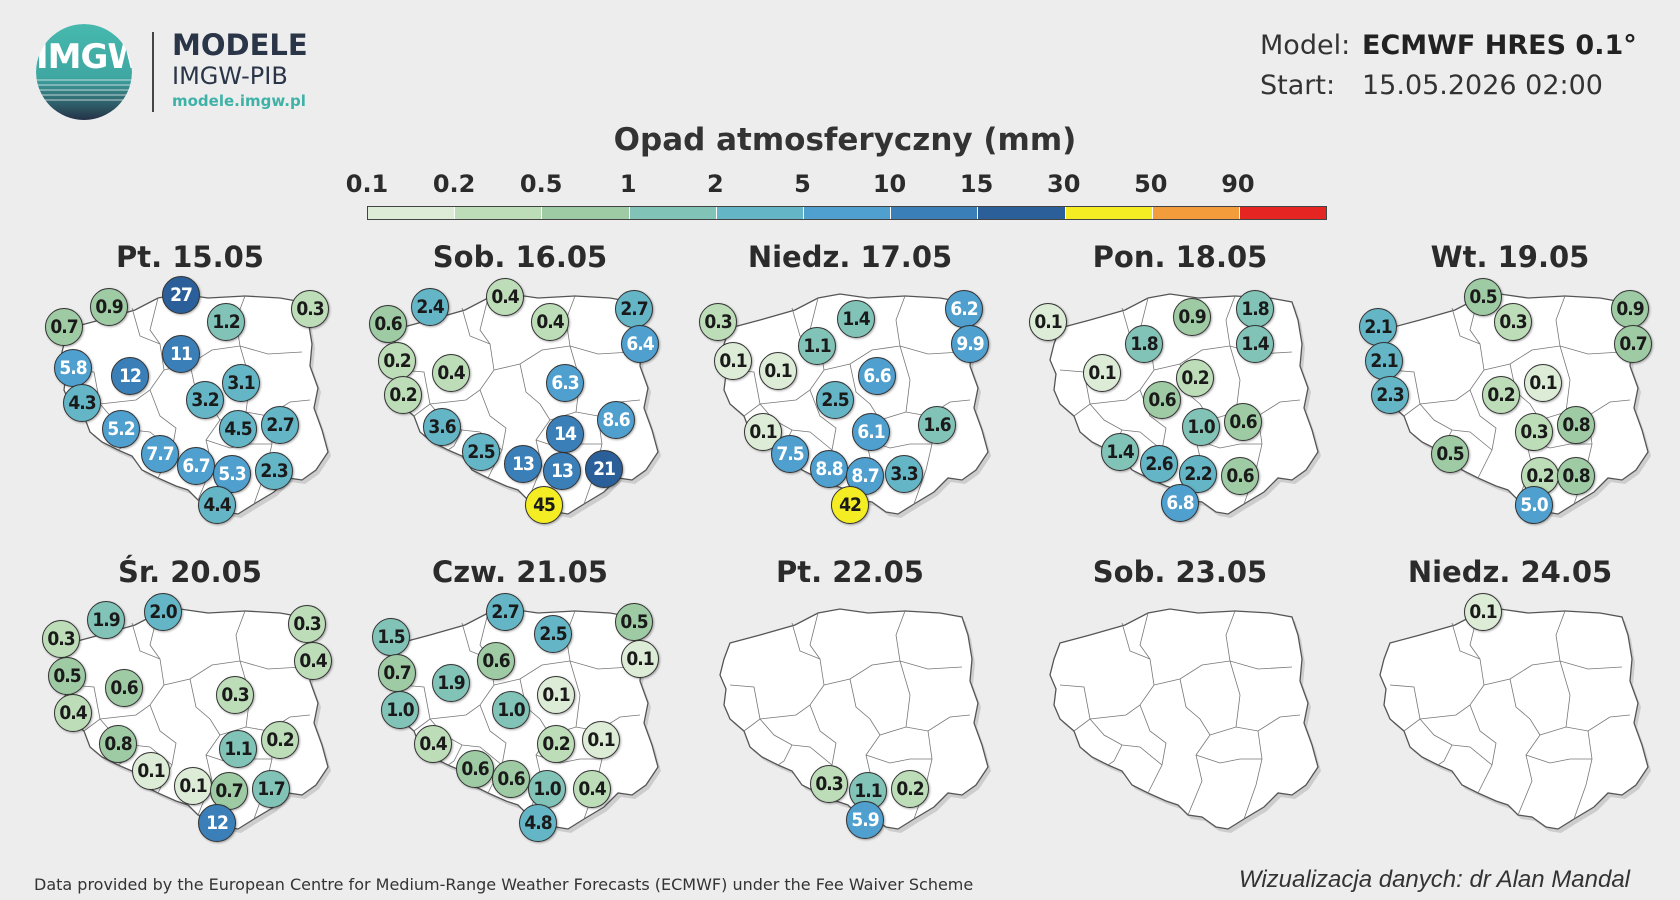  Describe the element at coordinates (1510, 572) in the screenshot. I see `day-title: Niedz. 24.05` at that location.